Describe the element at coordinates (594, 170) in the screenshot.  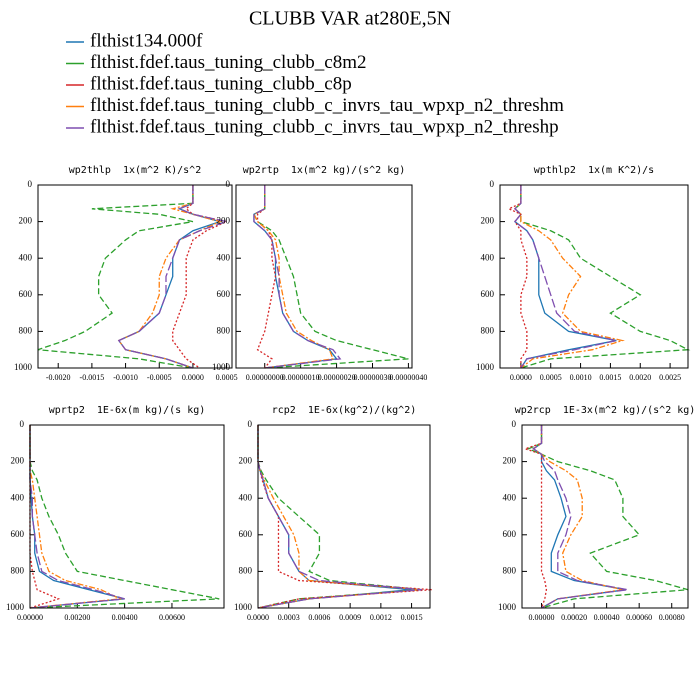
I see `panel-title: wpthlp2 1x(m K^2)/s` at that location.